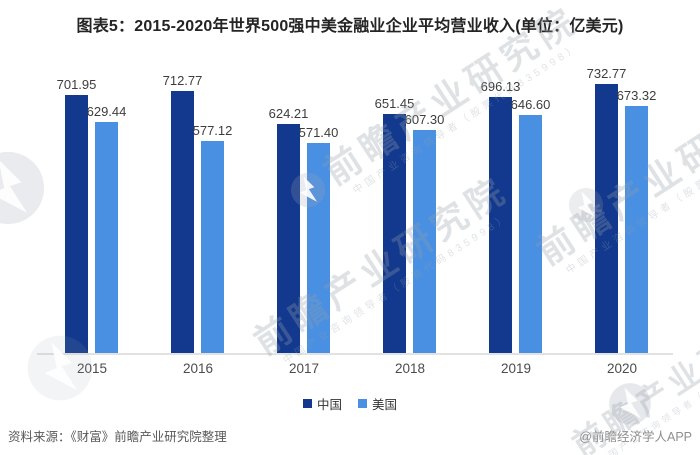 Image resolution: width=700 pixels, height=455 pixels. What do you see at coordinates (212, 130) in the screenshot?
I see `value-label-美国-2016: 577.12` at bounding box center [212, 130].